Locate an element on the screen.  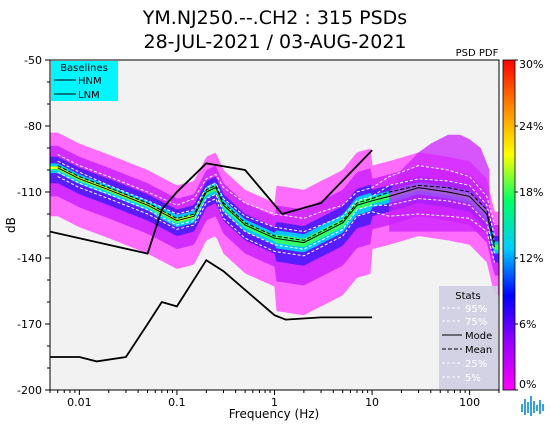
colorbar is located at coordinates (509, 225).